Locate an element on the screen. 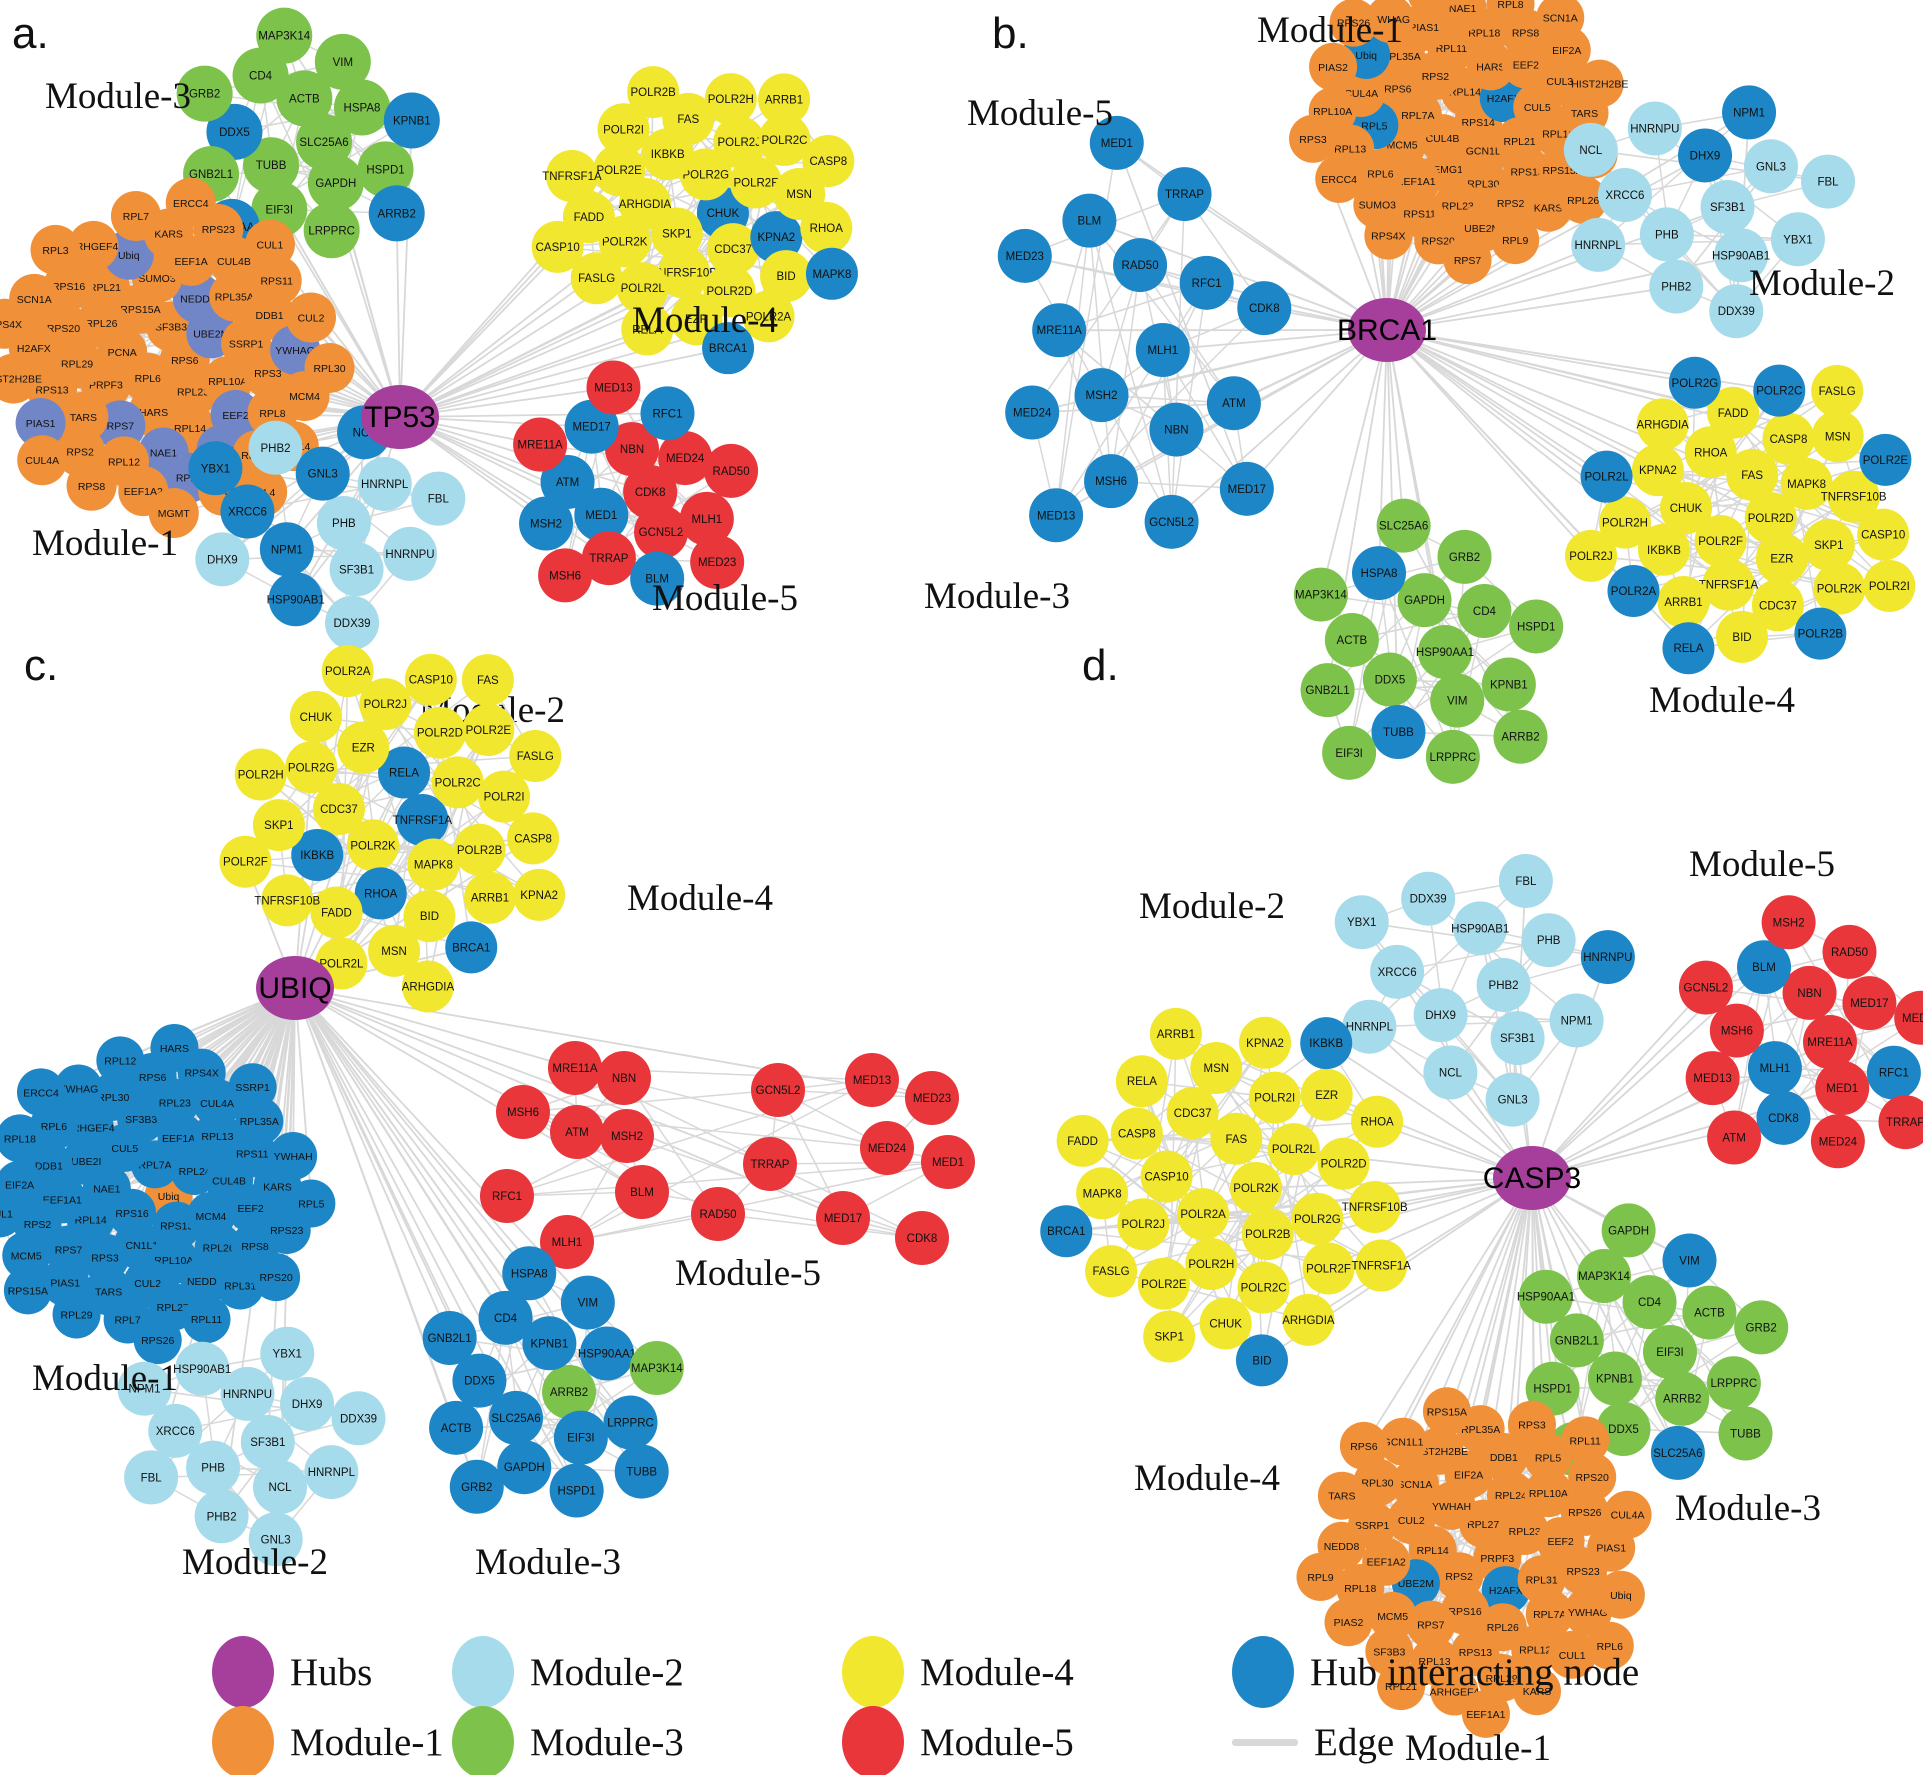 The width and height of the screenshot is (1923, 1775). node-label-RPS6: RPS6 is located at coordinates (1398, 89).